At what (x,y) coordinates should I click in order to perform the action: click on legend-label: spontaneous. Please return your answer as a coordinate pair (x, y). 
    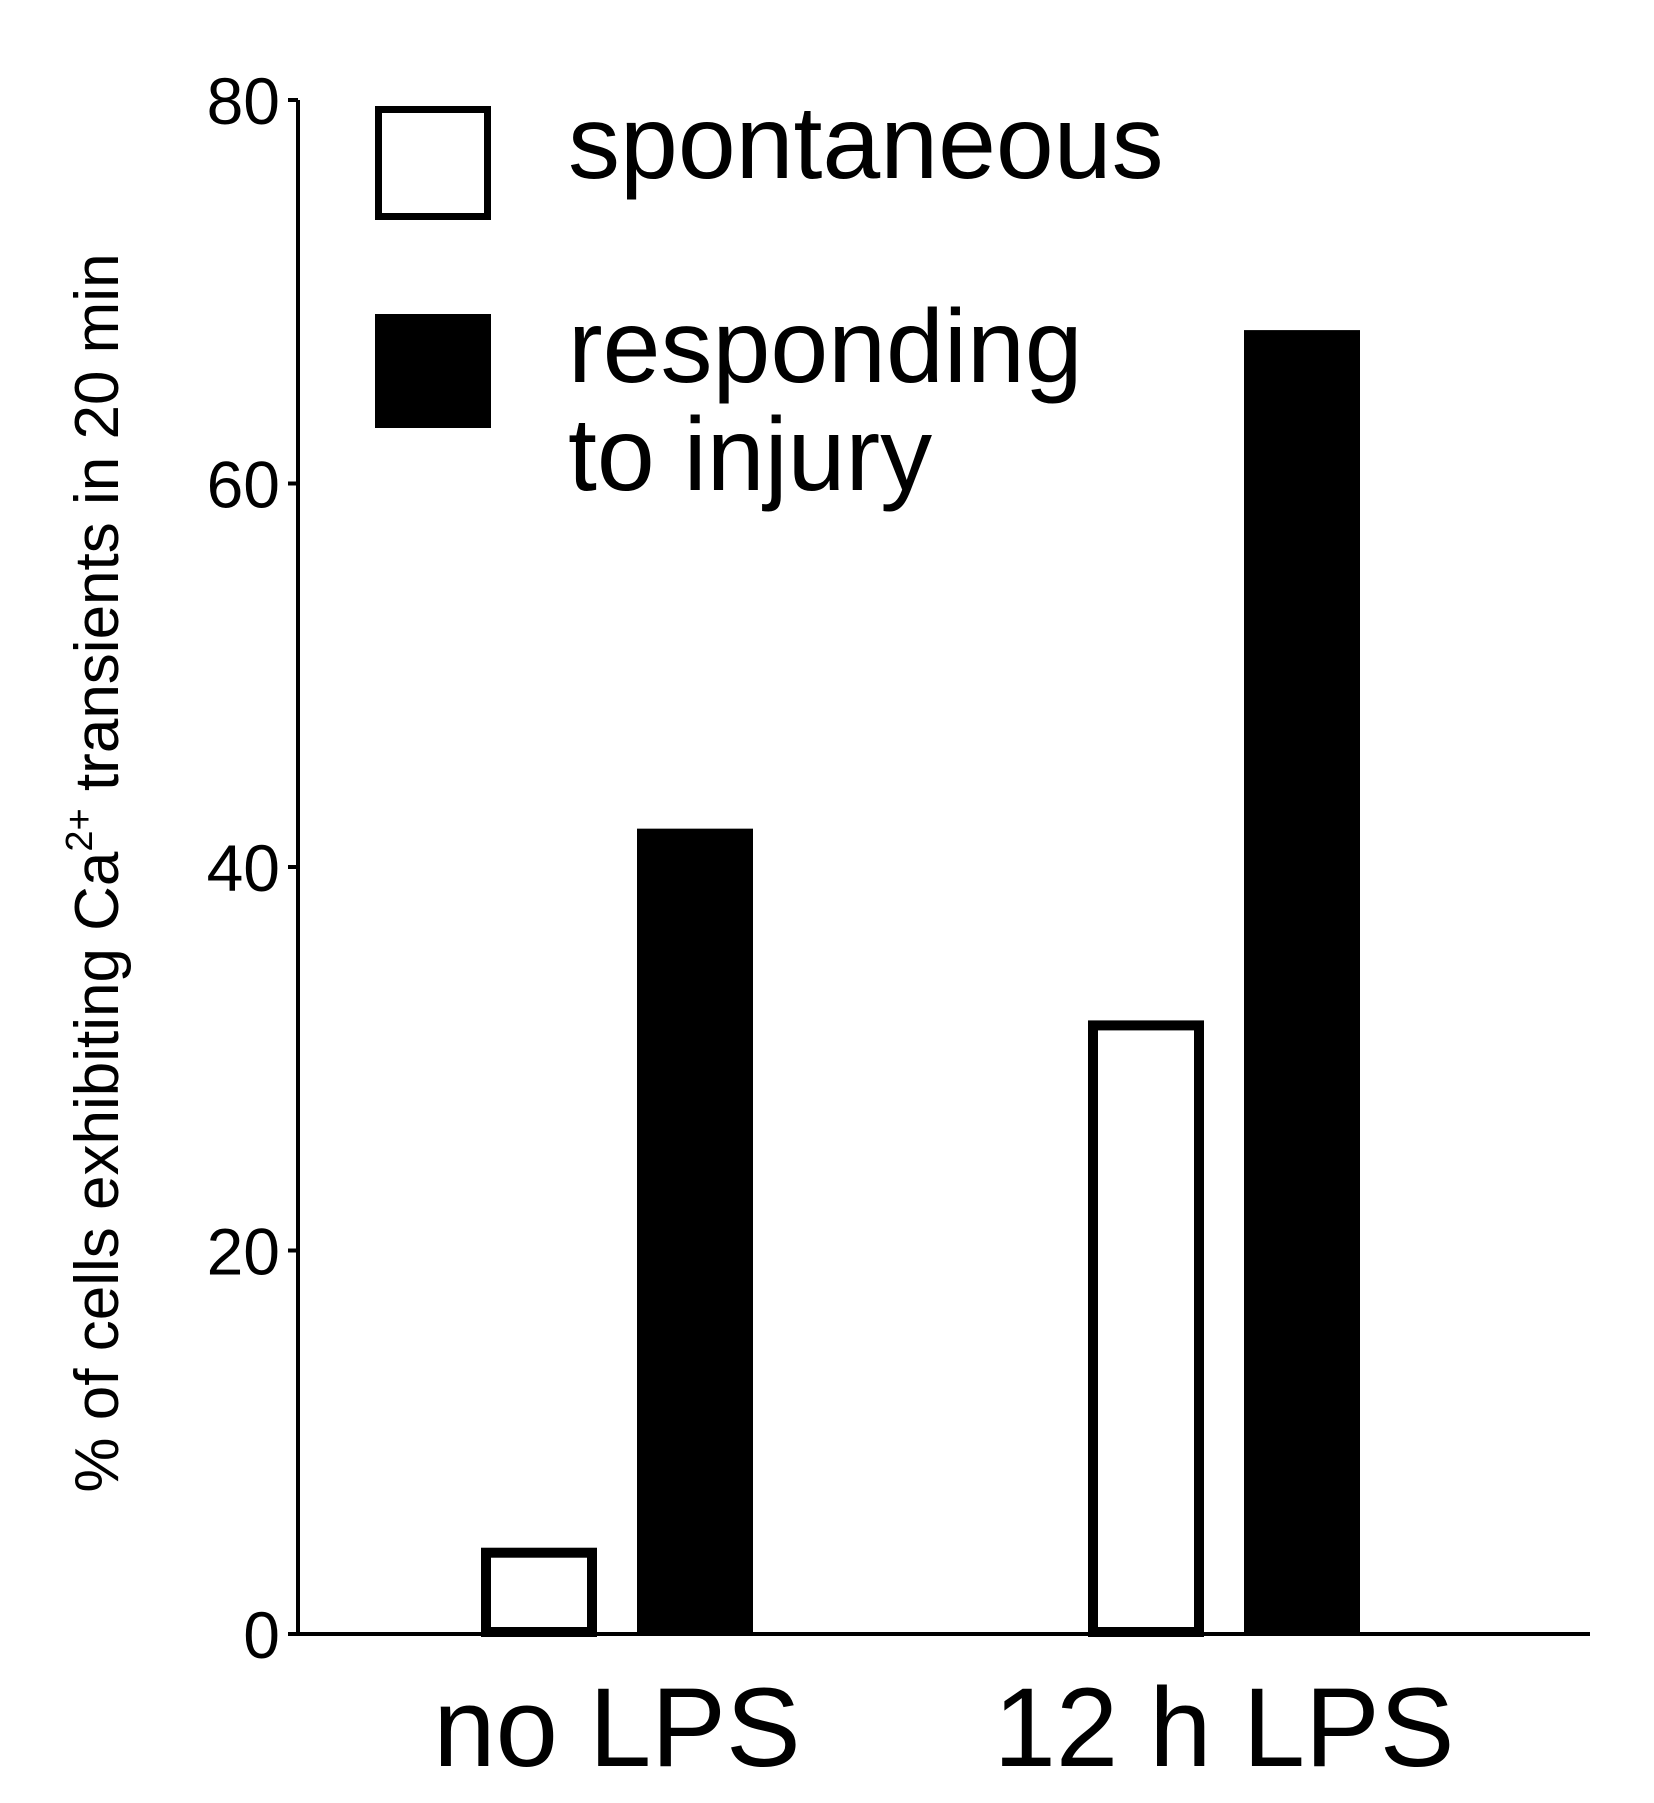
    Looking at the image, I should click on (866, 143).